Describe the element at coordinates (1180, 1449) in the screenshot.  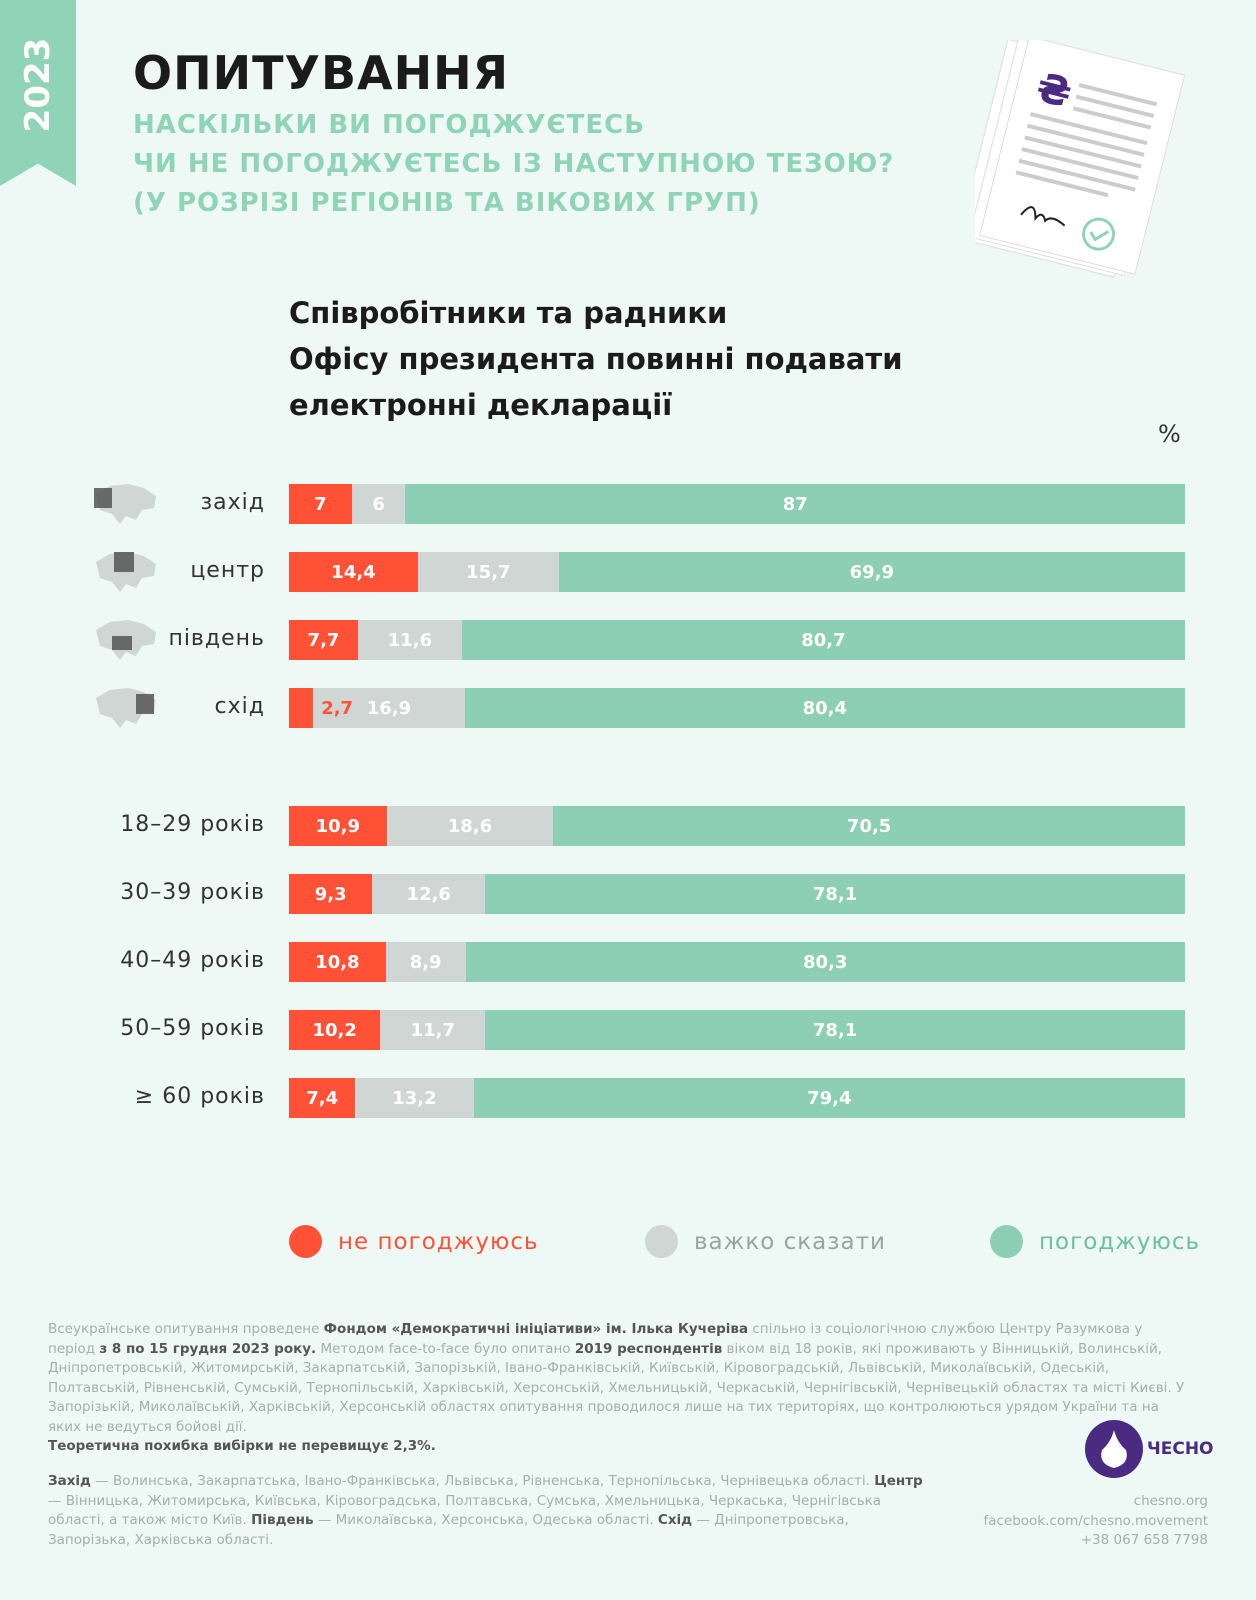
I see `brand-name: ЧЕСНО` at that location.